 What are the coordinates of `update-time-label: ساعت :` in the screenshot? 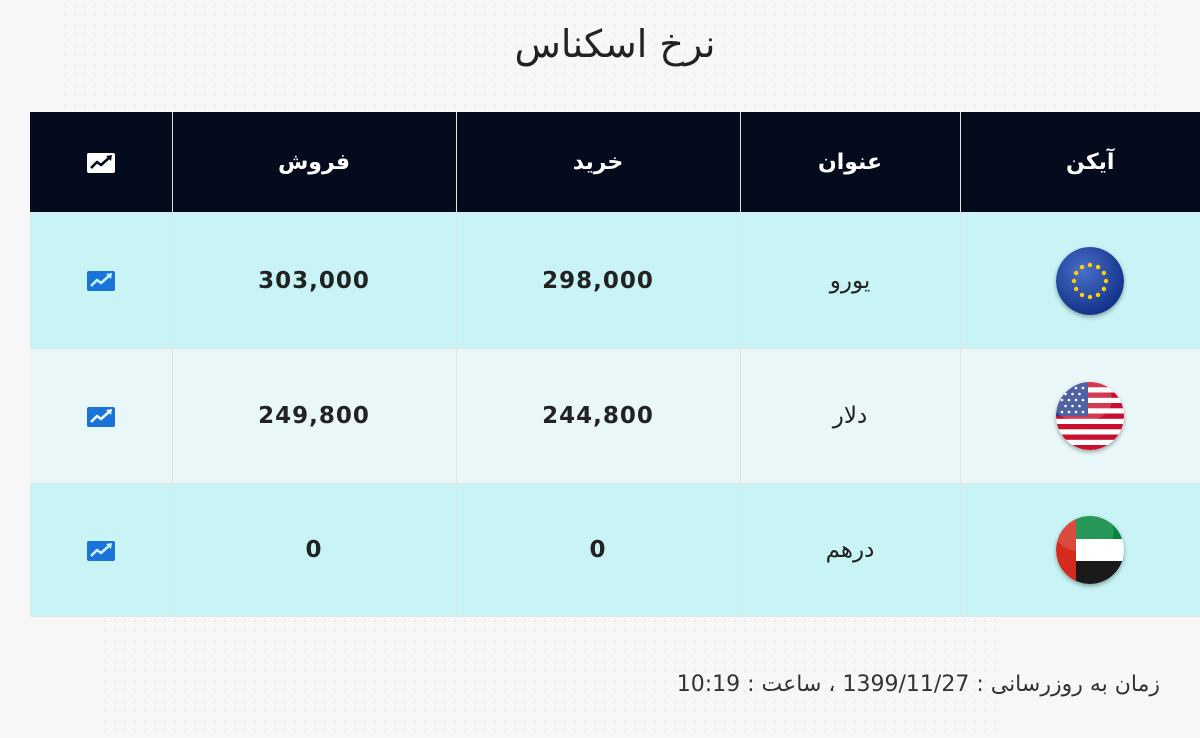 It's located at (781, 684).